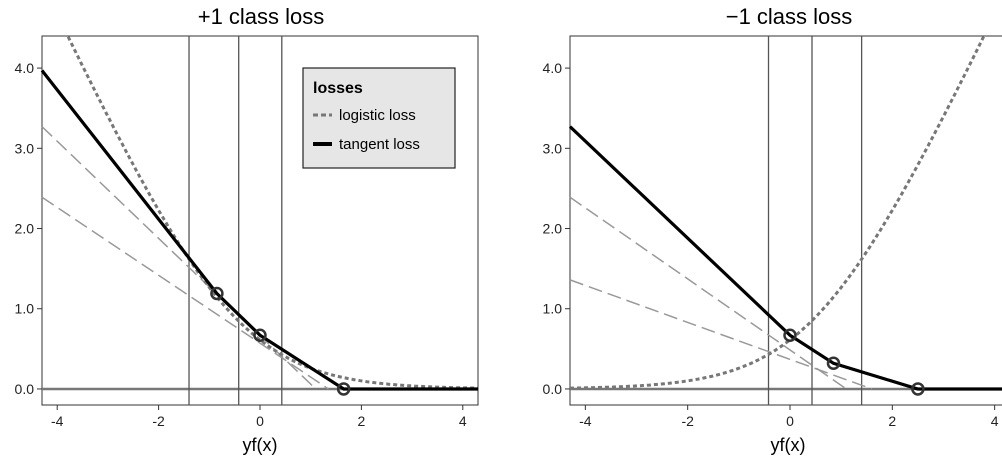 Image resolution: width=1002 pixels, height=460 pixels. Describe the element at coordinates (261, 16) in the screenshot. I see `panel-title: +1 class loss` at that location.